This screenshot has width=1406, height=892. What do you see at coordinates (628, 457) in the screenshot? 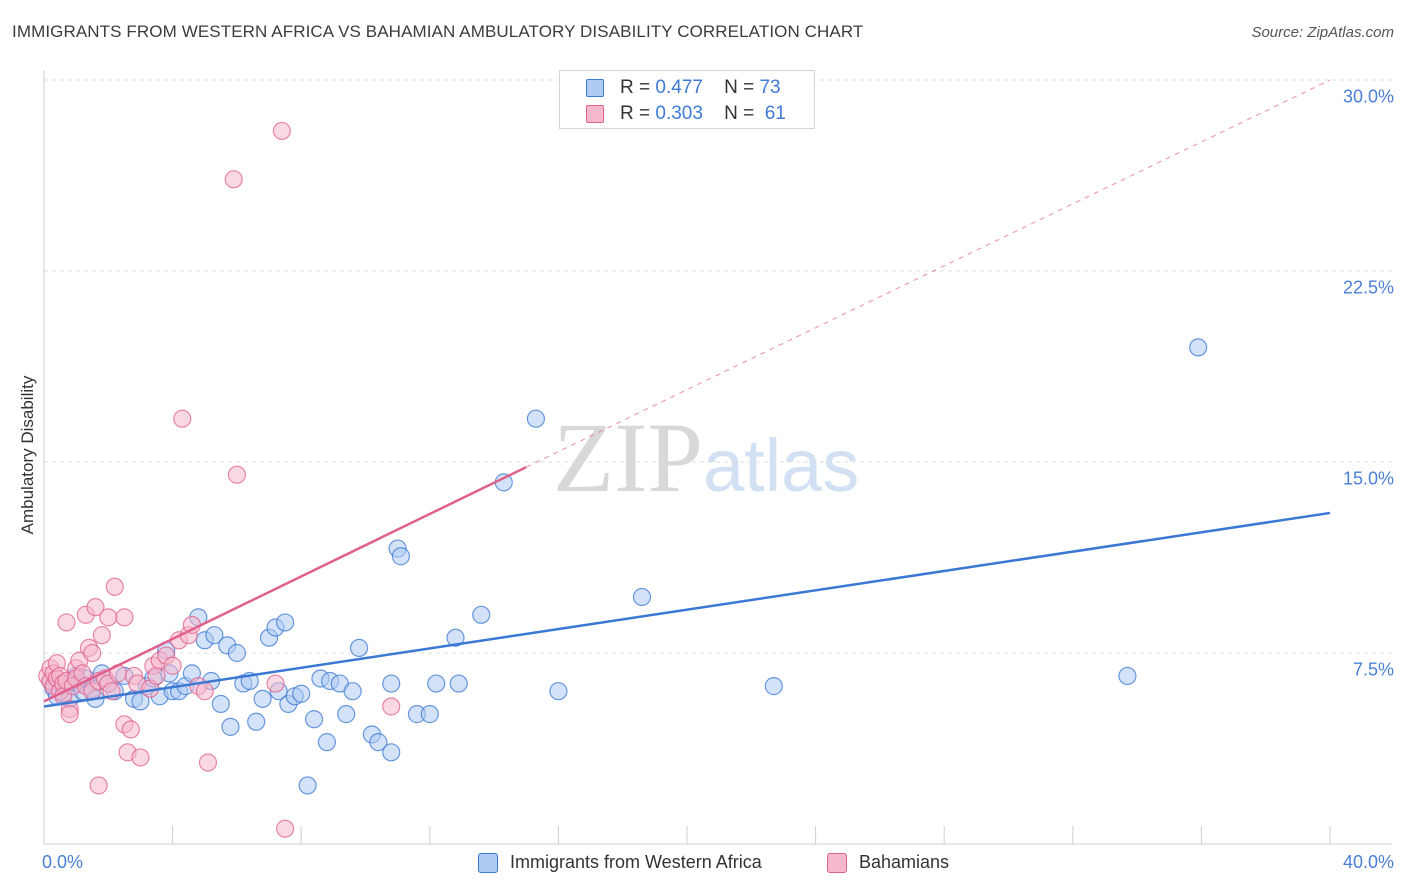
I see `watermark-zip: ZIP` at bounding box center [628, 457].